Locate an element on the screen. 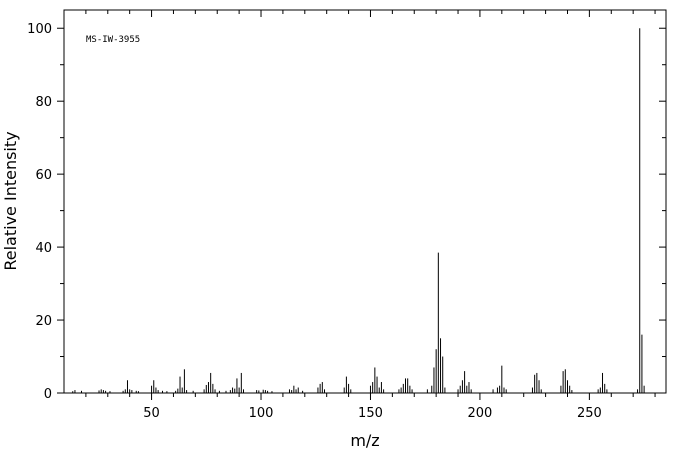 The image size is (676, 459). x-tick-label: 150 is located at coordinates (370, 413).